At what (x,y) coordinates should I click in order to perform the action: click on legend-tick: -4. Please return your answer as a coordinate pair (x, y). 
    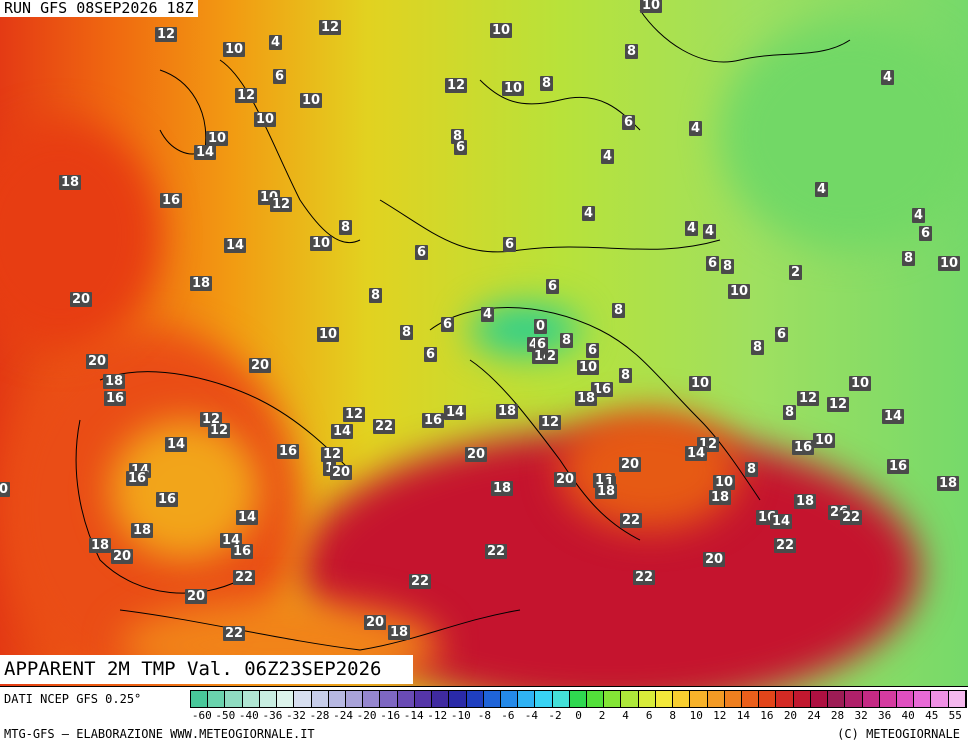
    Looking at the image, I should click on (531, 715).